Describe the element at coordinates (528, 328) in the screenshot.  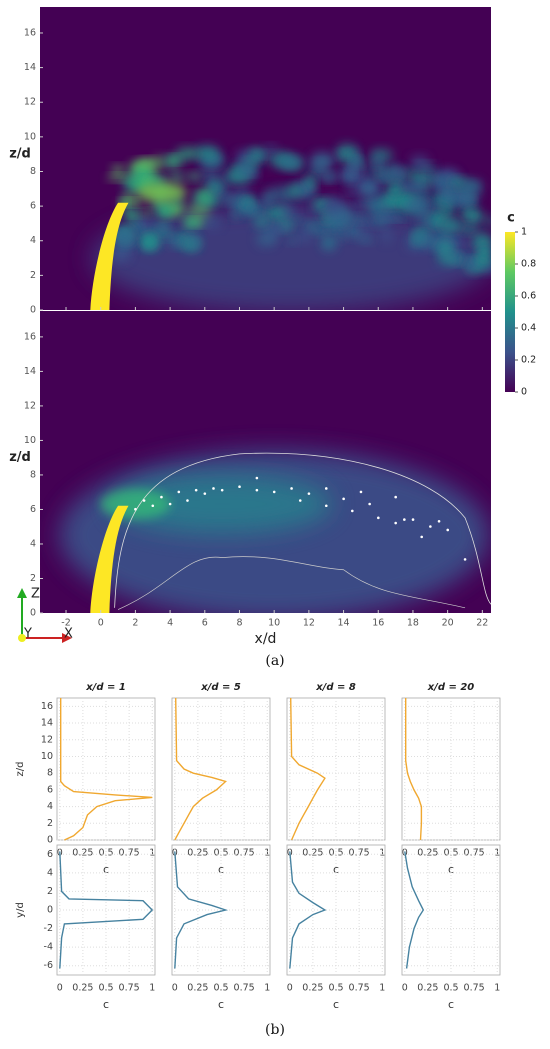
I see `colorbar-tick-label: 0.4` at that location.